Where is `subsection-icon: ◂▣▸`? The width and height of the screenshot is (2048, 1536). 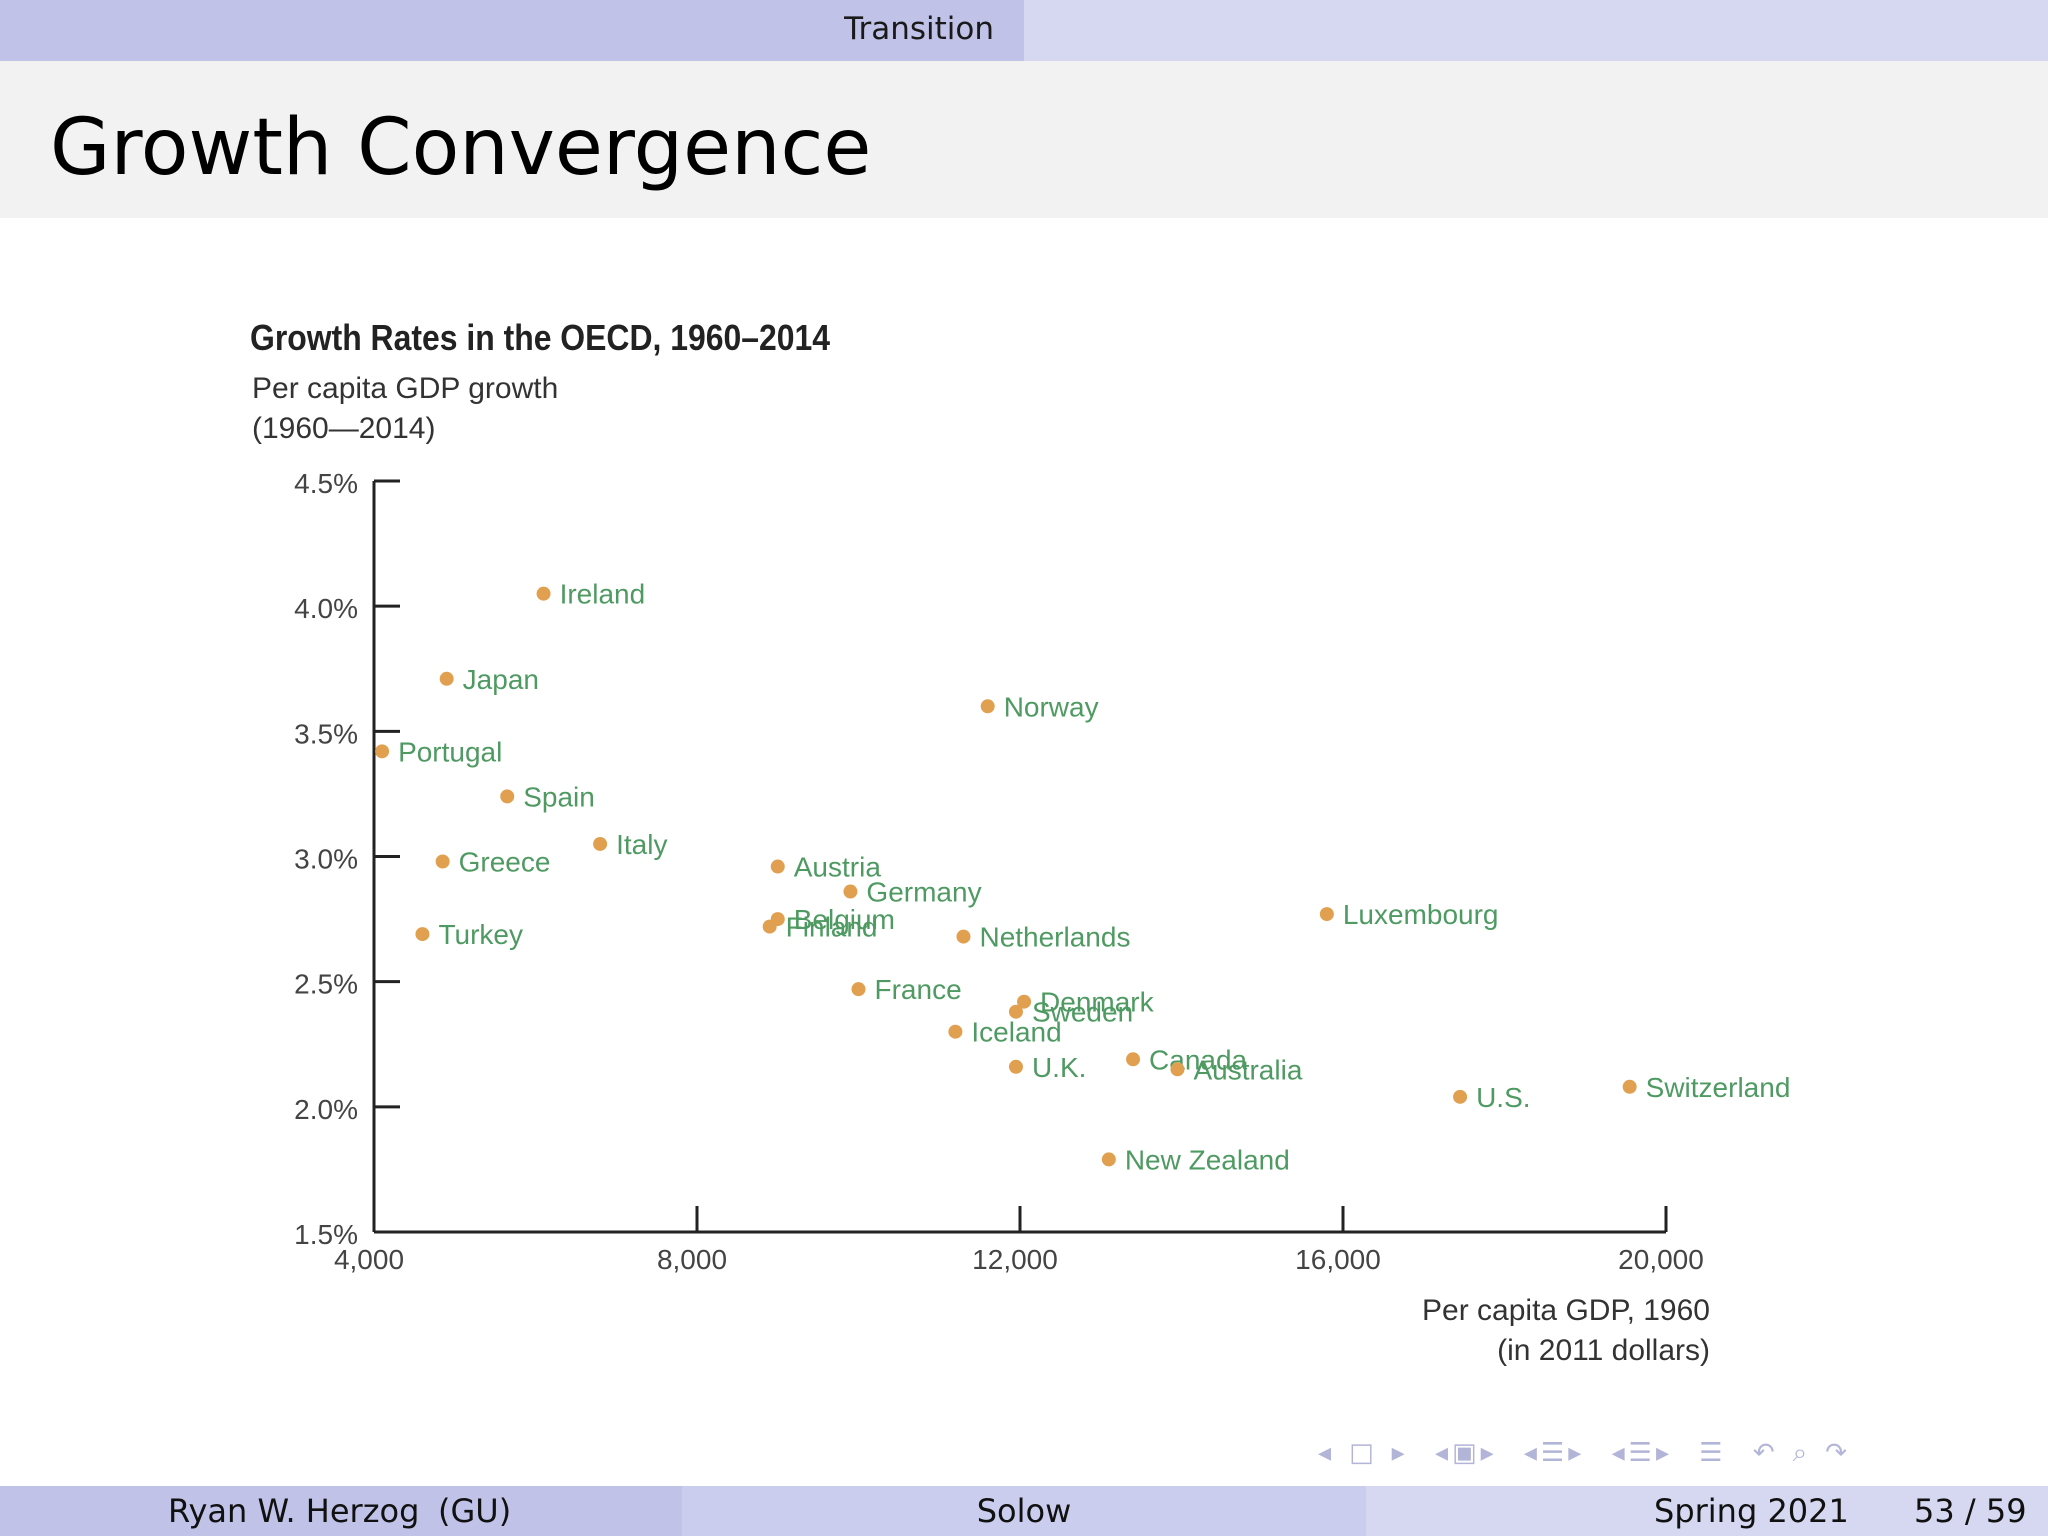 subsection-icon: ◂▣▸ is located at coordinates (1466, 1453).